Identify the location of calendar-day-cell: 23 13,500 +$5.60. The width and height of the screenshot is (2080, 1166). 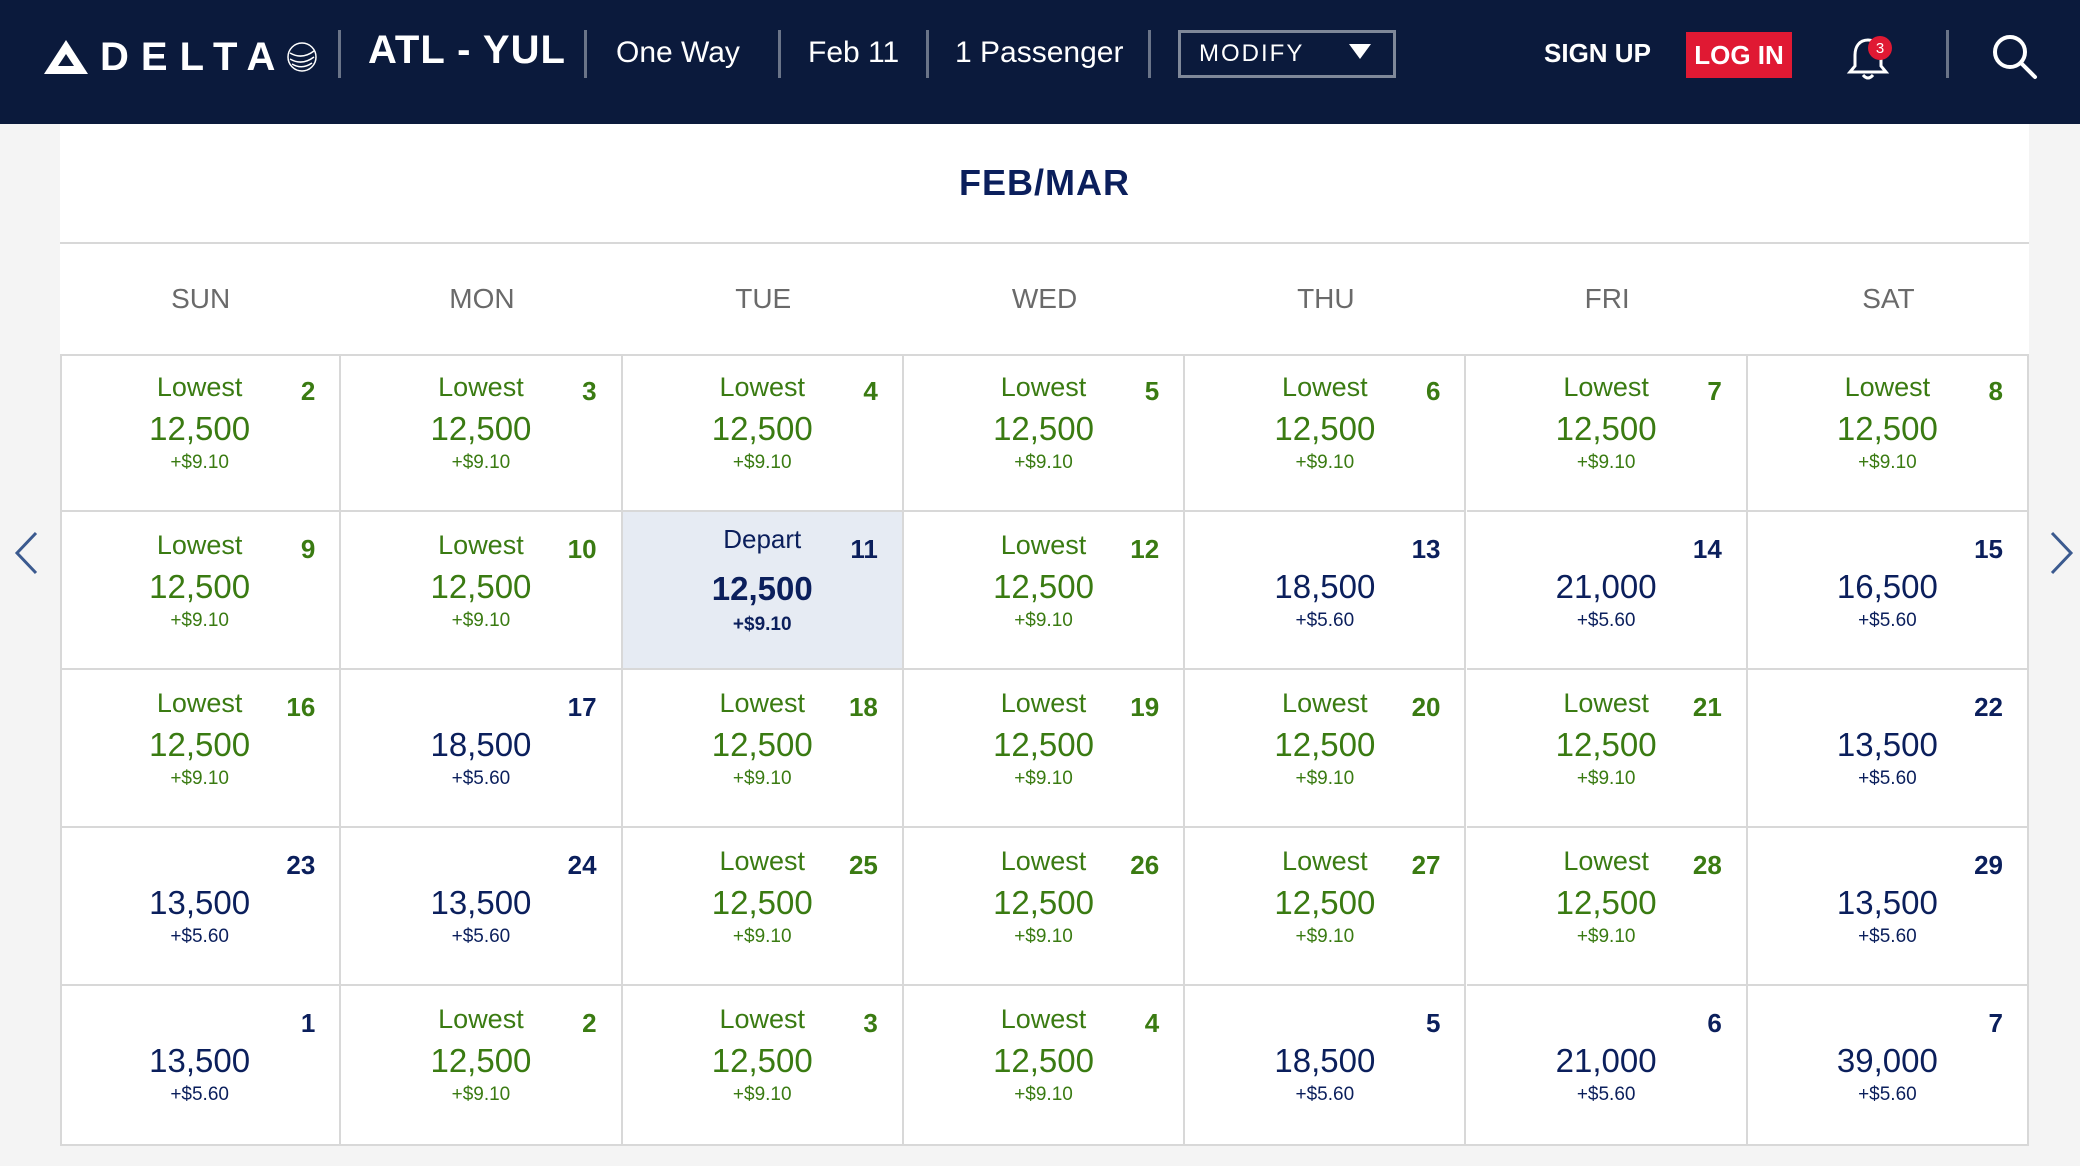
(201, 907).